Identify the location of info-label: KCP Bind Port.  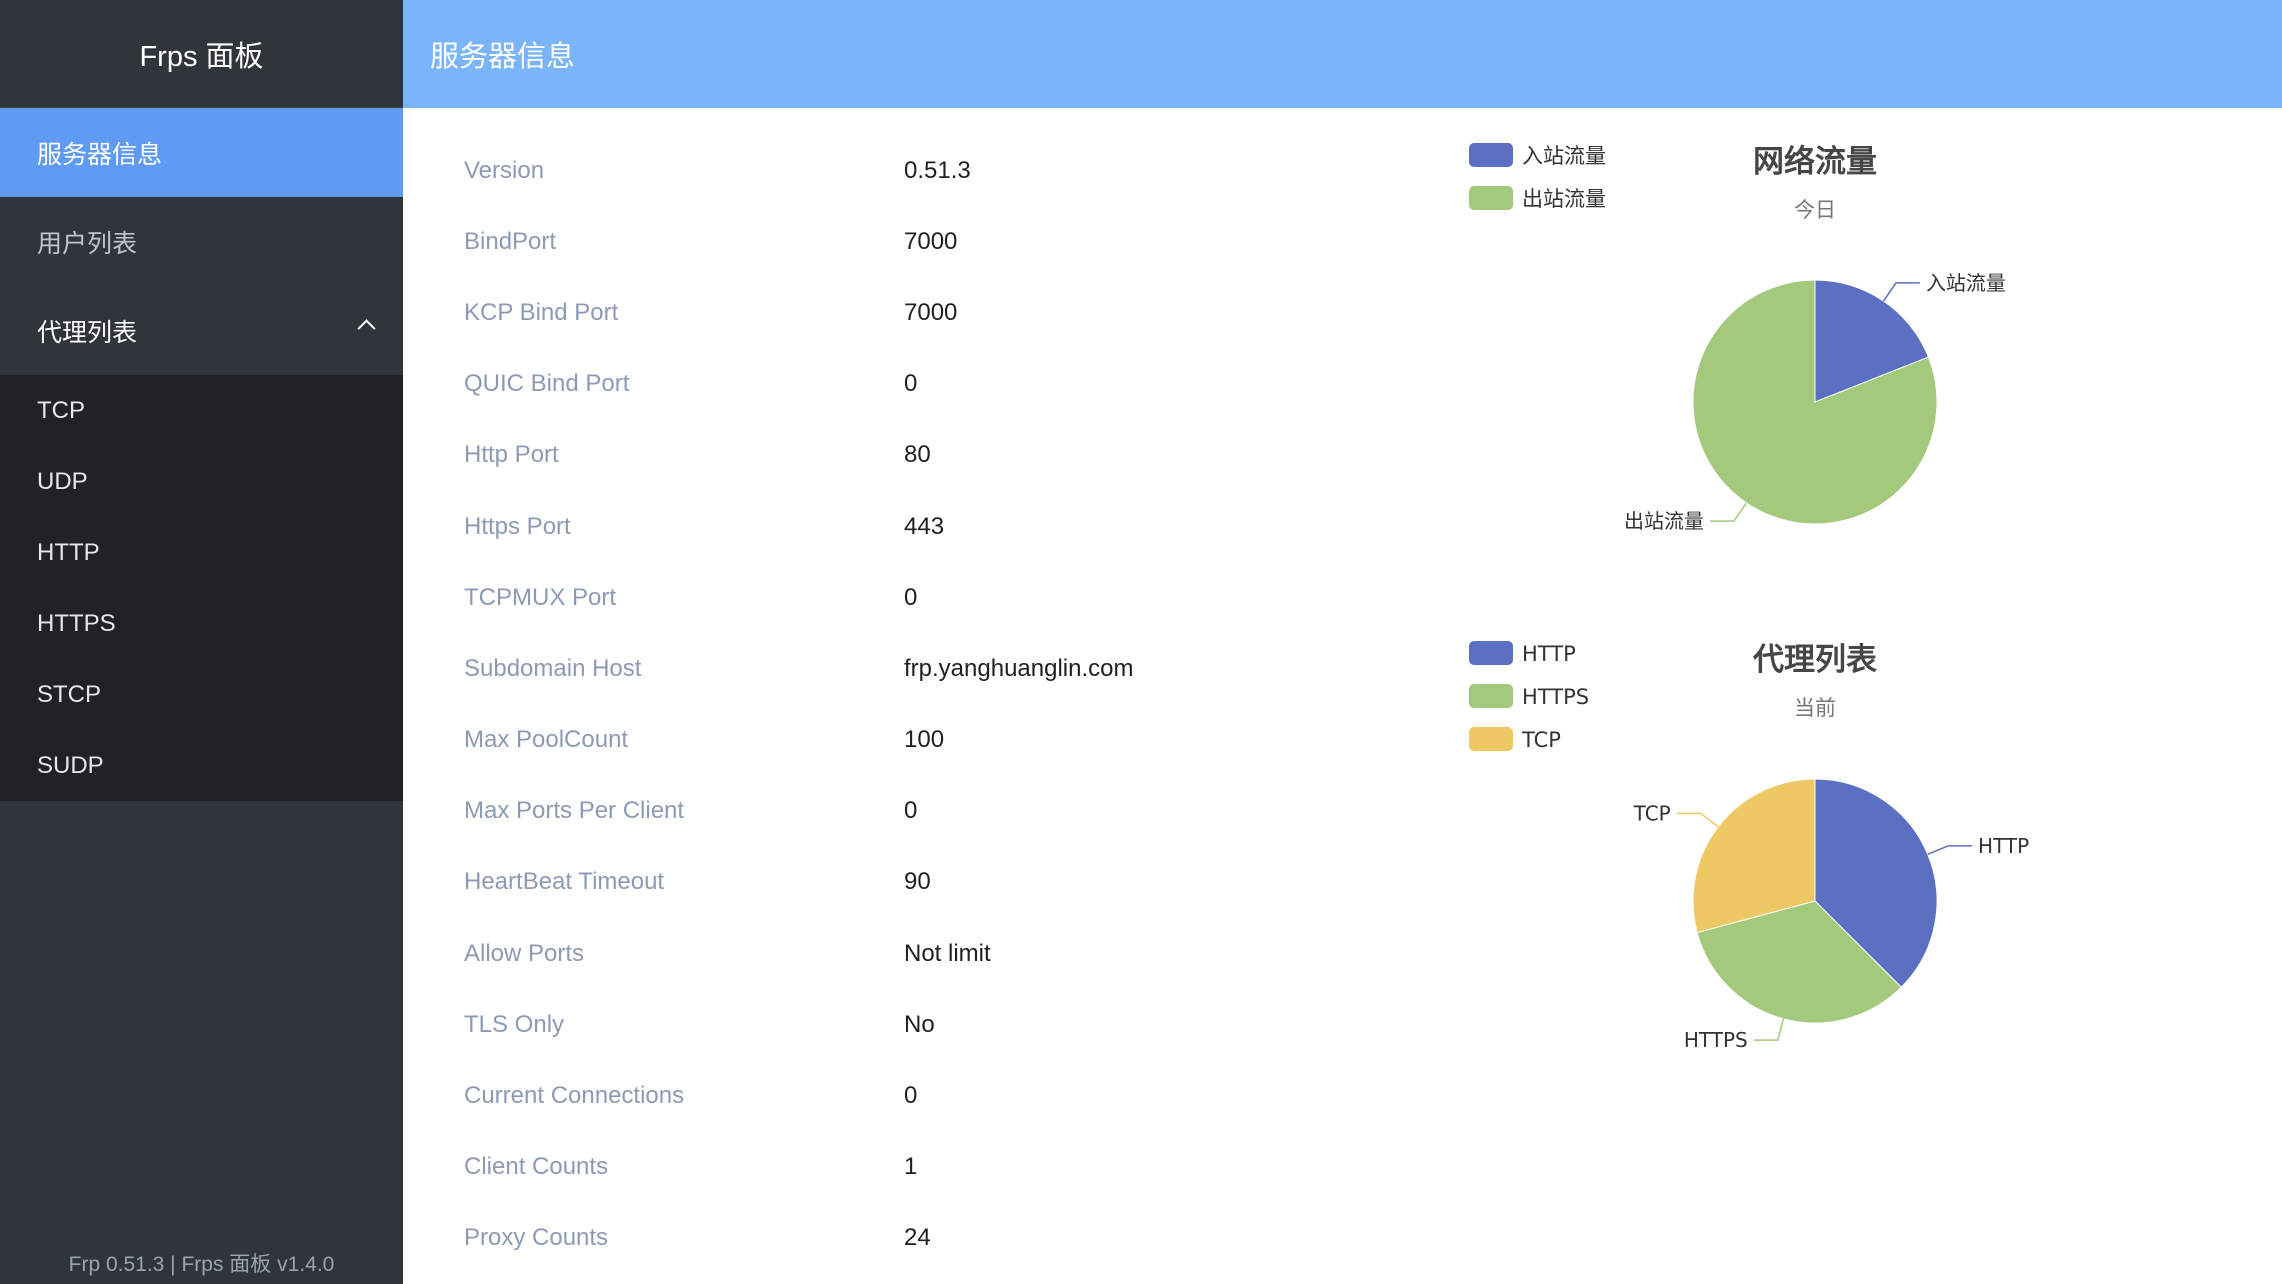
(541, 312).